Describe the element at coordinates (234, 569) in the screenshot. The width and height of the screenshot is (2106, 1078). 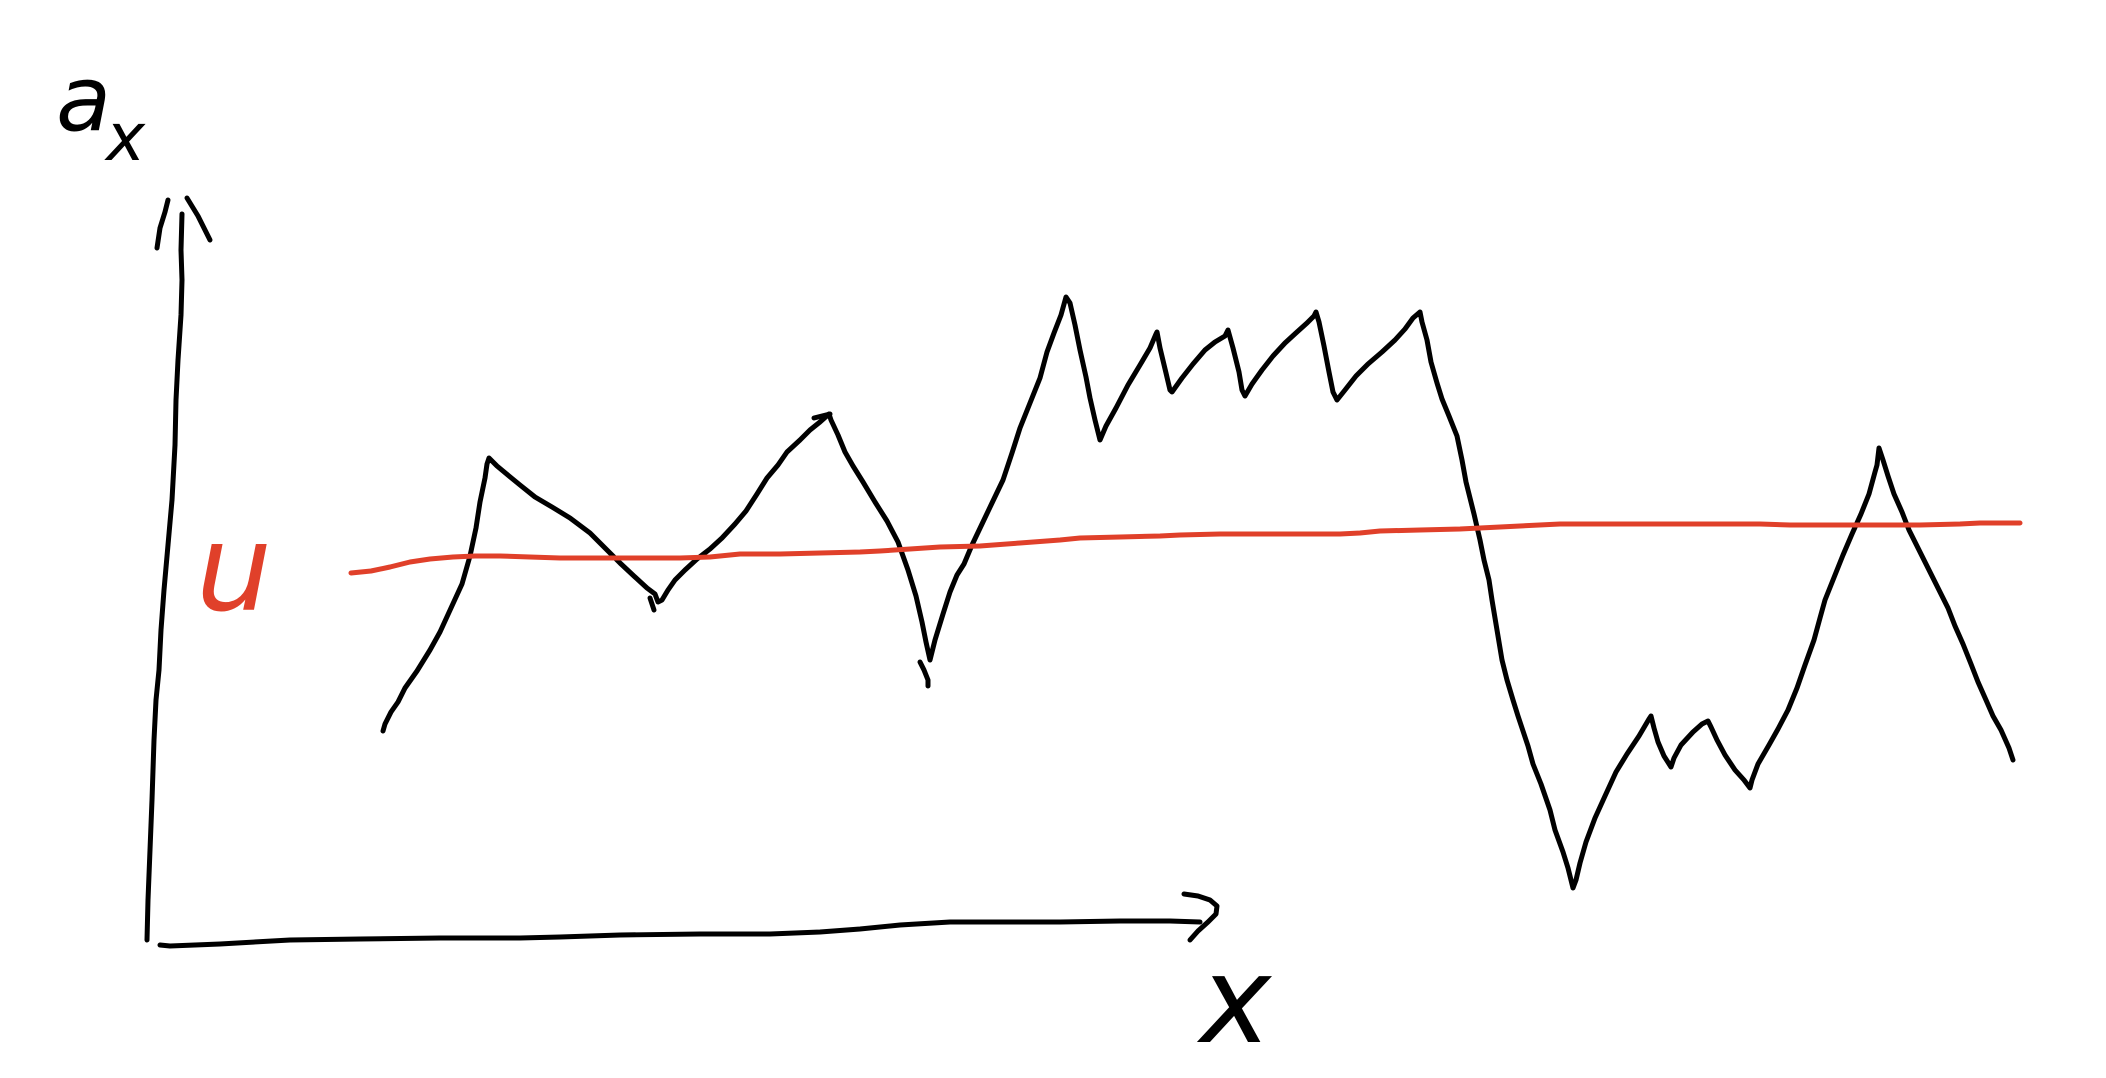
I see `mean-line-label: u` at that location.